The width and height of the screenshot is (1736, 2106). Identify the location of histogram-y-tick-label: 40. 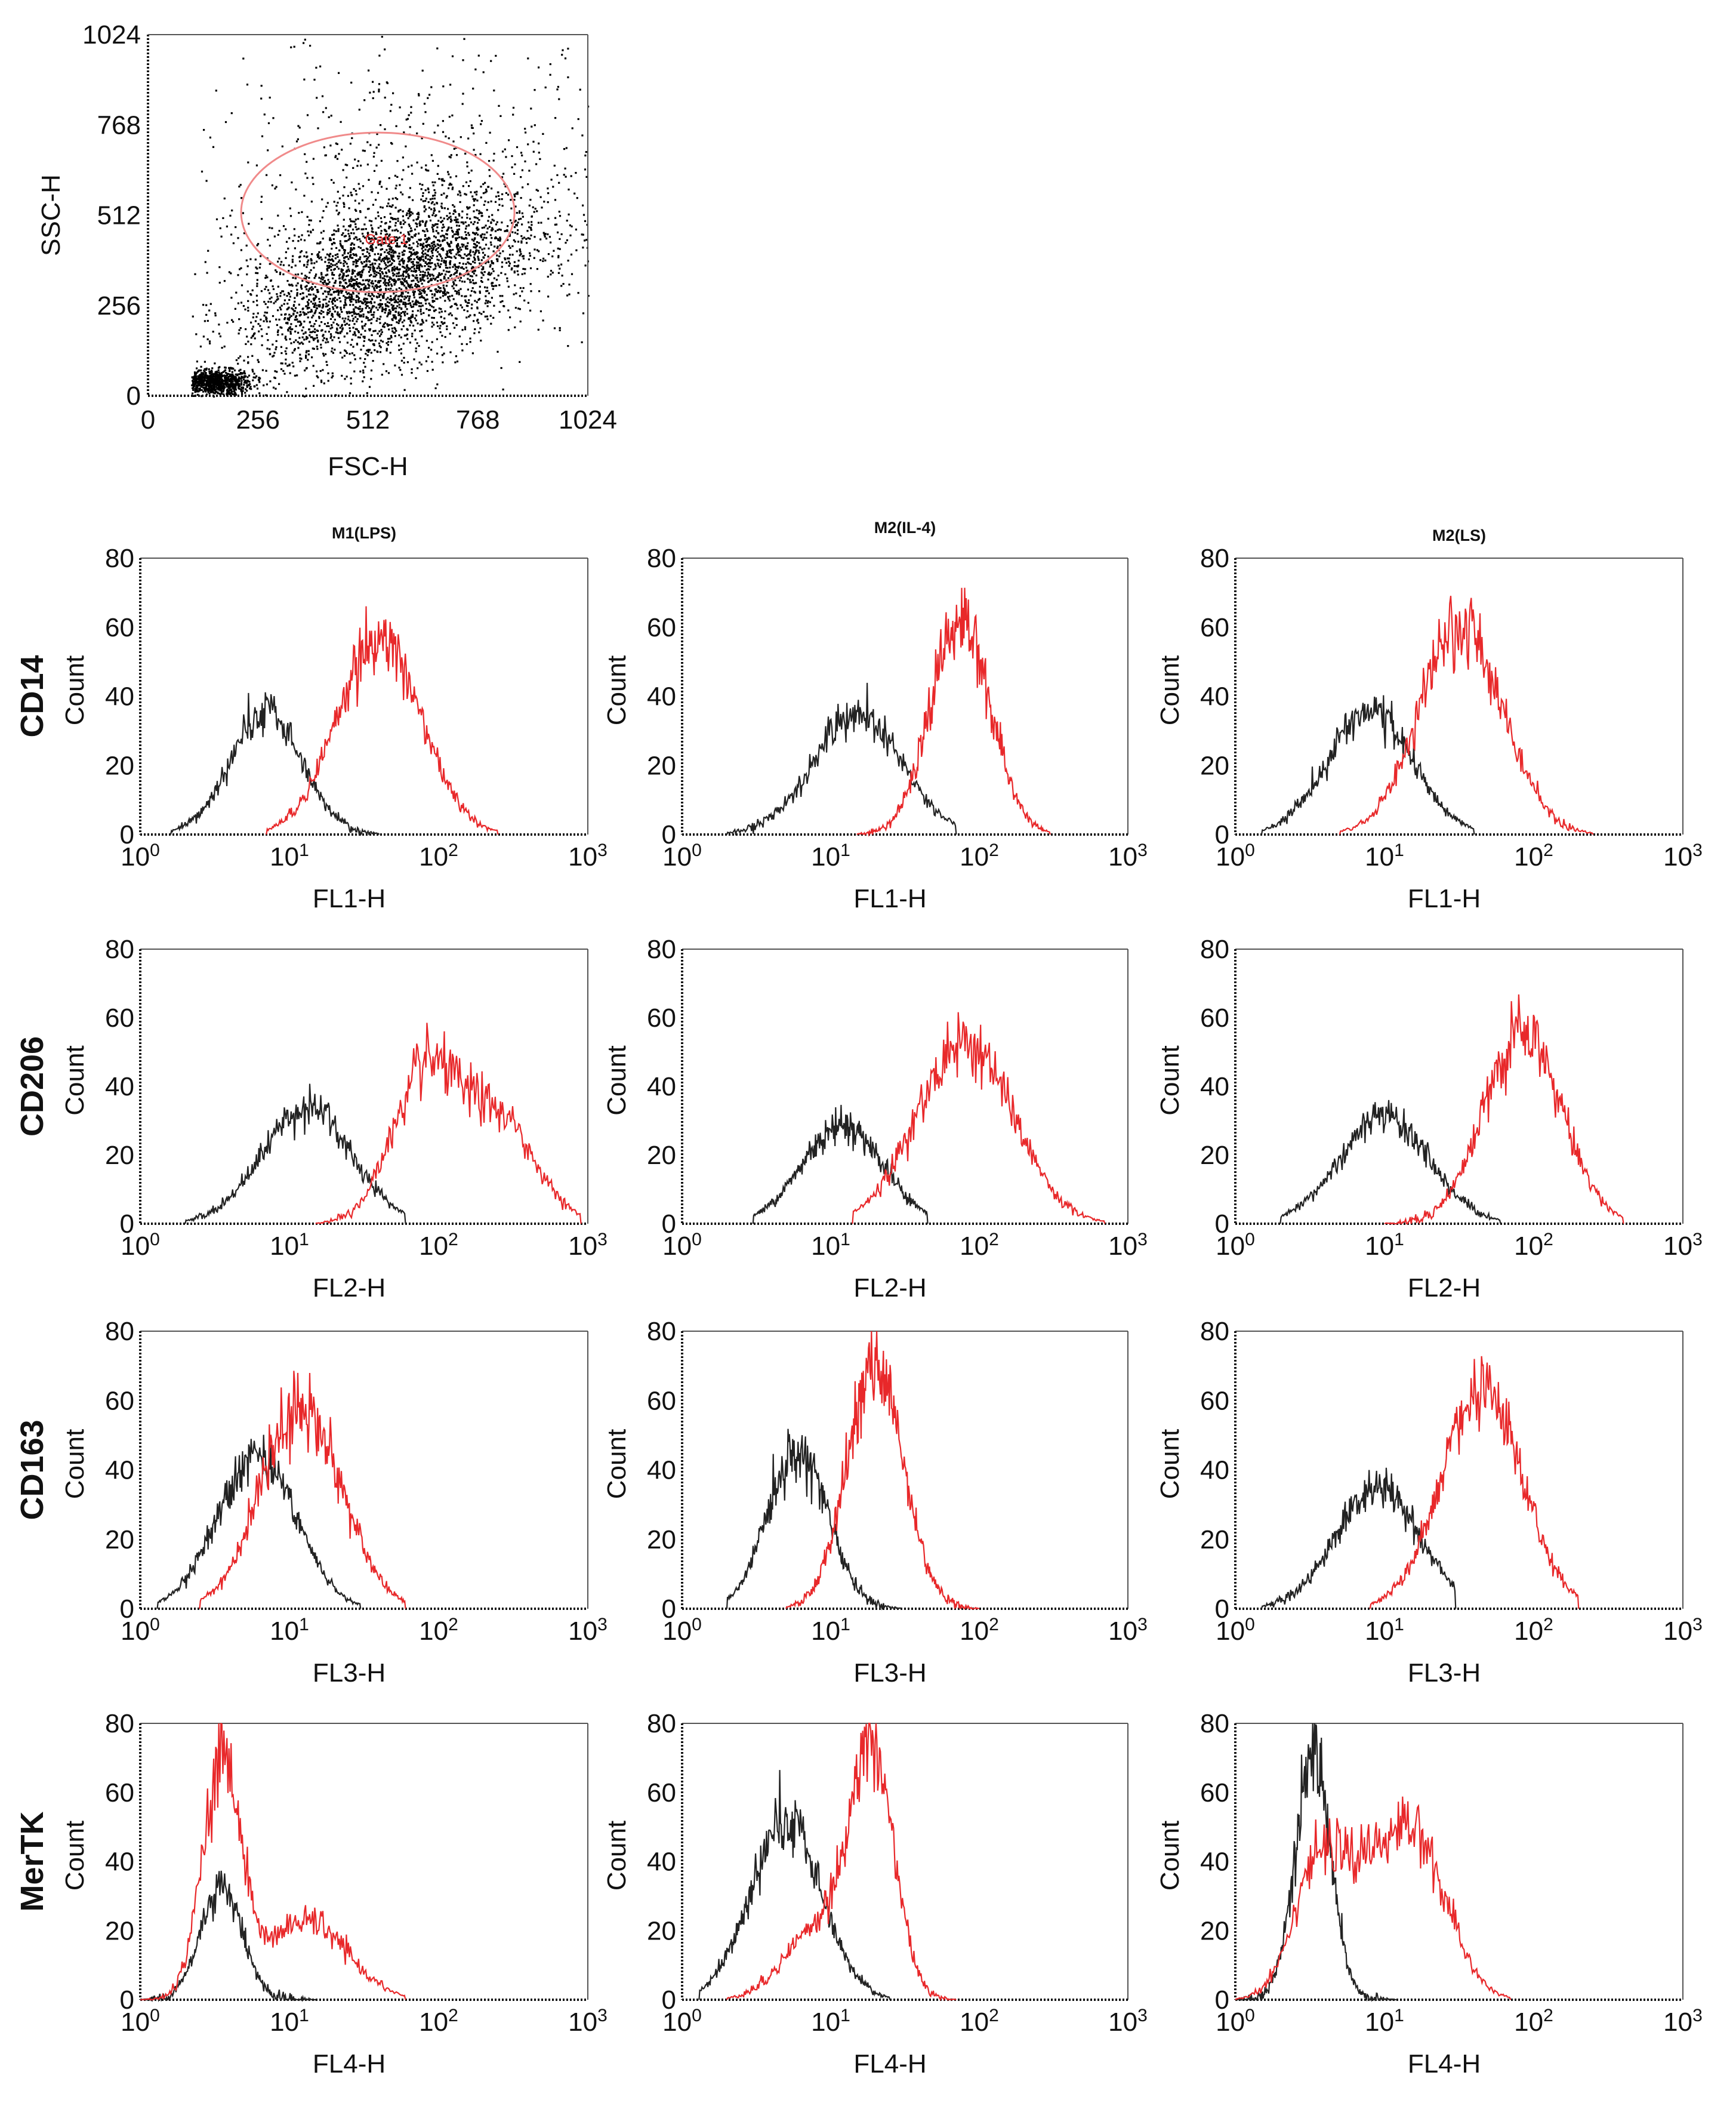
(119, 1863).